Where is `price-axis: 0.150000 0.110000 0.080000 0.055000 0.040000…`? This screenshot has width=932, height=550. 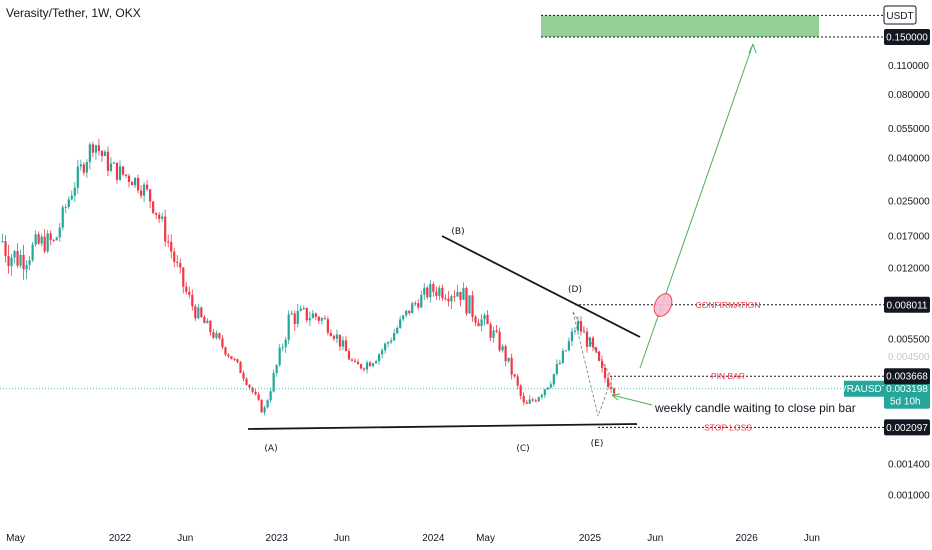
price-axis: 0.150000 0.110000 0.080000 0.055000 0.040000… is located at coordinates (907, 265).